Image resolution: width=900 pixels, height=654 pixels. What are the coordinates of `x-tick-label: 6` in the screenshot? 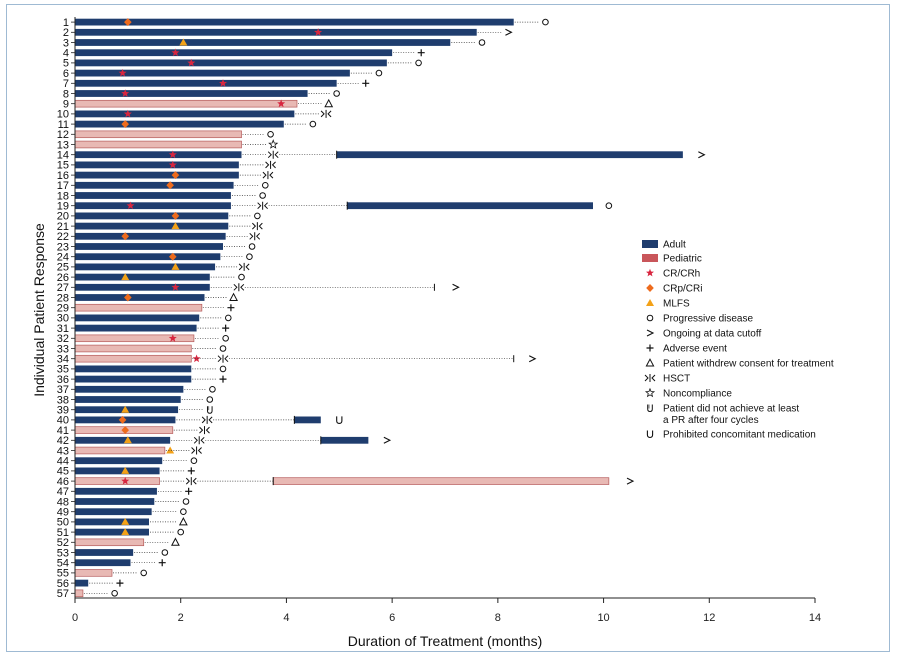 It's located at (392, 618).